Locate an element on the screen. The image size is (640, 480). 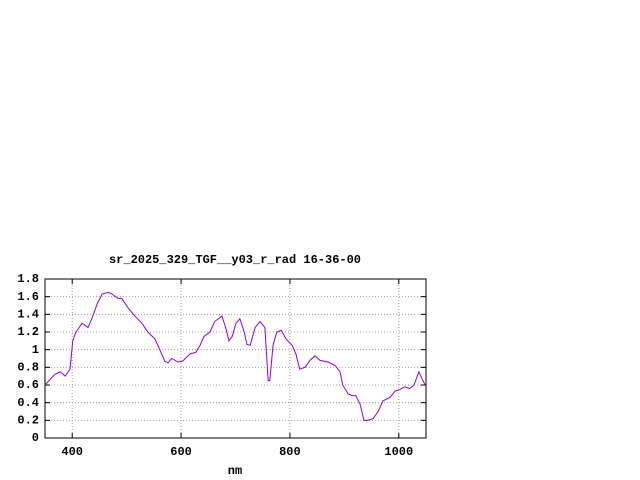
chart-title: sr_2025_329_TGF__y03_r_rad 16-36-00 is located at coordinates (235, 260).